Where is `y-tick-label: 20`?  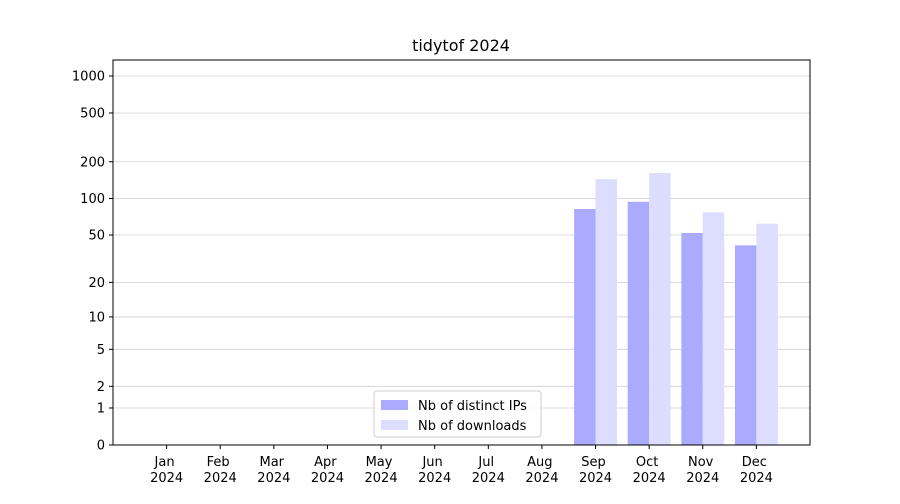 y-tick-label: 20 is located at coordinates (96, 283).